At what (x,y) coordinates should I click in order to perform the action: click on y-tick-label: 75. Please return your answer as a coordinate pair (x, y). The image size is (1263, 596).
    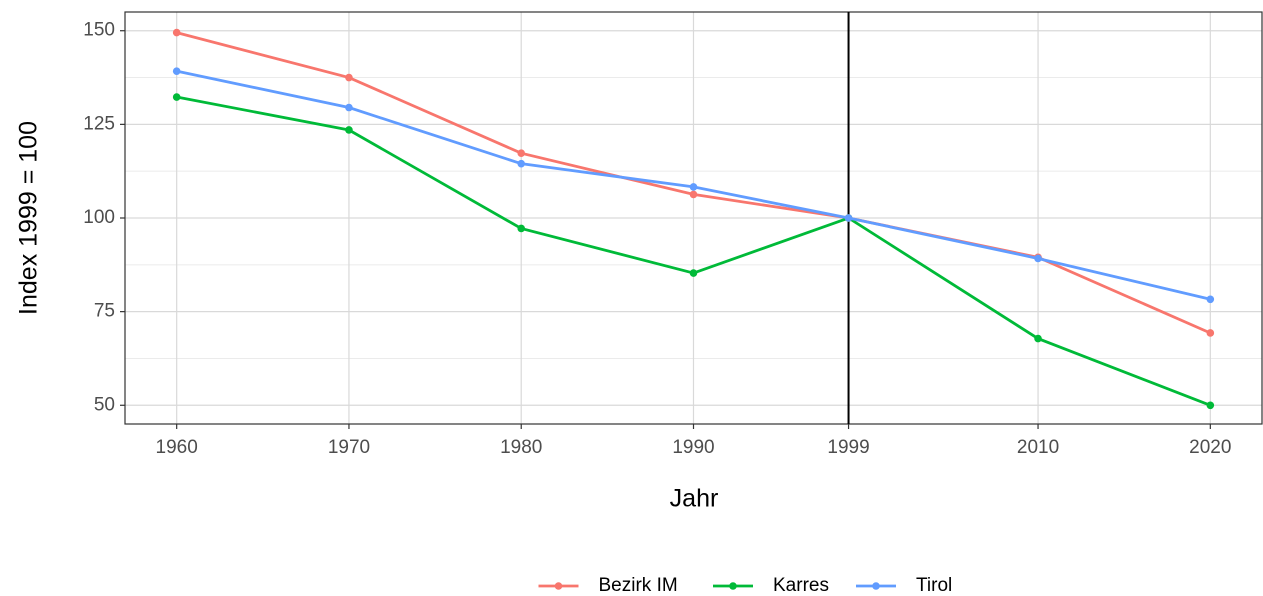
    Looking at the image, I should click on (104, 311).